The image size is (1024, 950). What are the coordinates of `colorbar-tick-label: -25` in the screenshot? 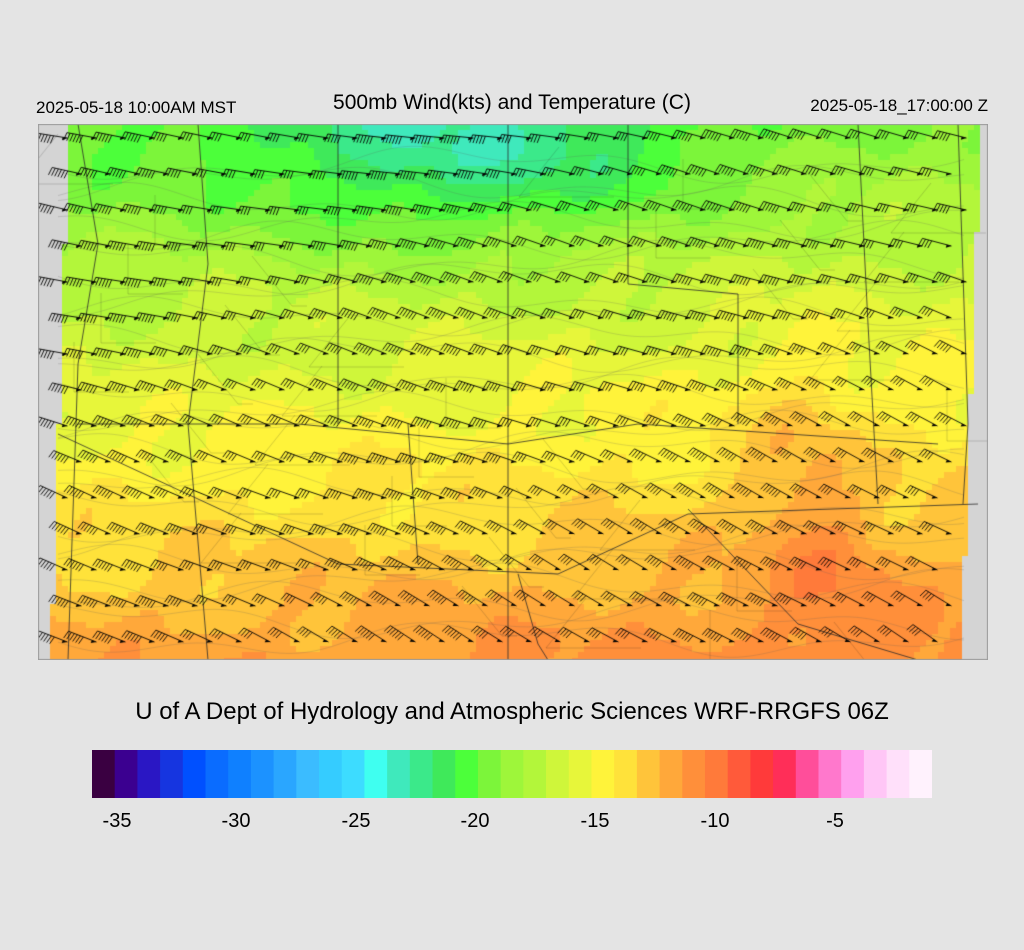 It's located at (356, 821).